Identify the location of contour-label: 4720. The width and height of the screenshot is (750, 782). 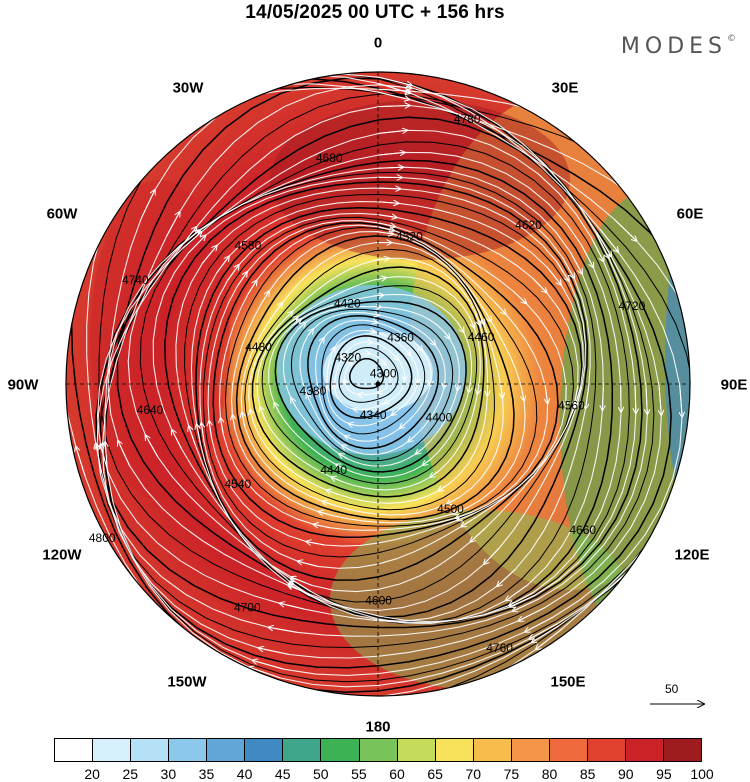
(632, 306).